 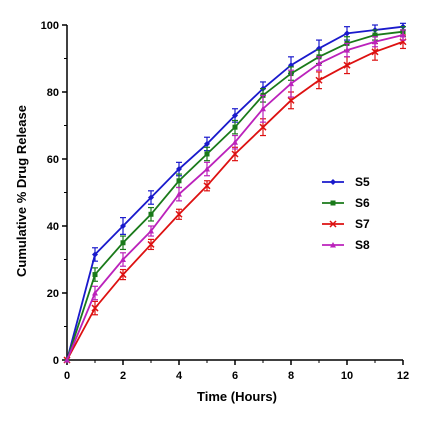 What do you see at coordinates (362, 245) in the screenshot?
I see `legend-label: S8` at bounding box center [362, 245].